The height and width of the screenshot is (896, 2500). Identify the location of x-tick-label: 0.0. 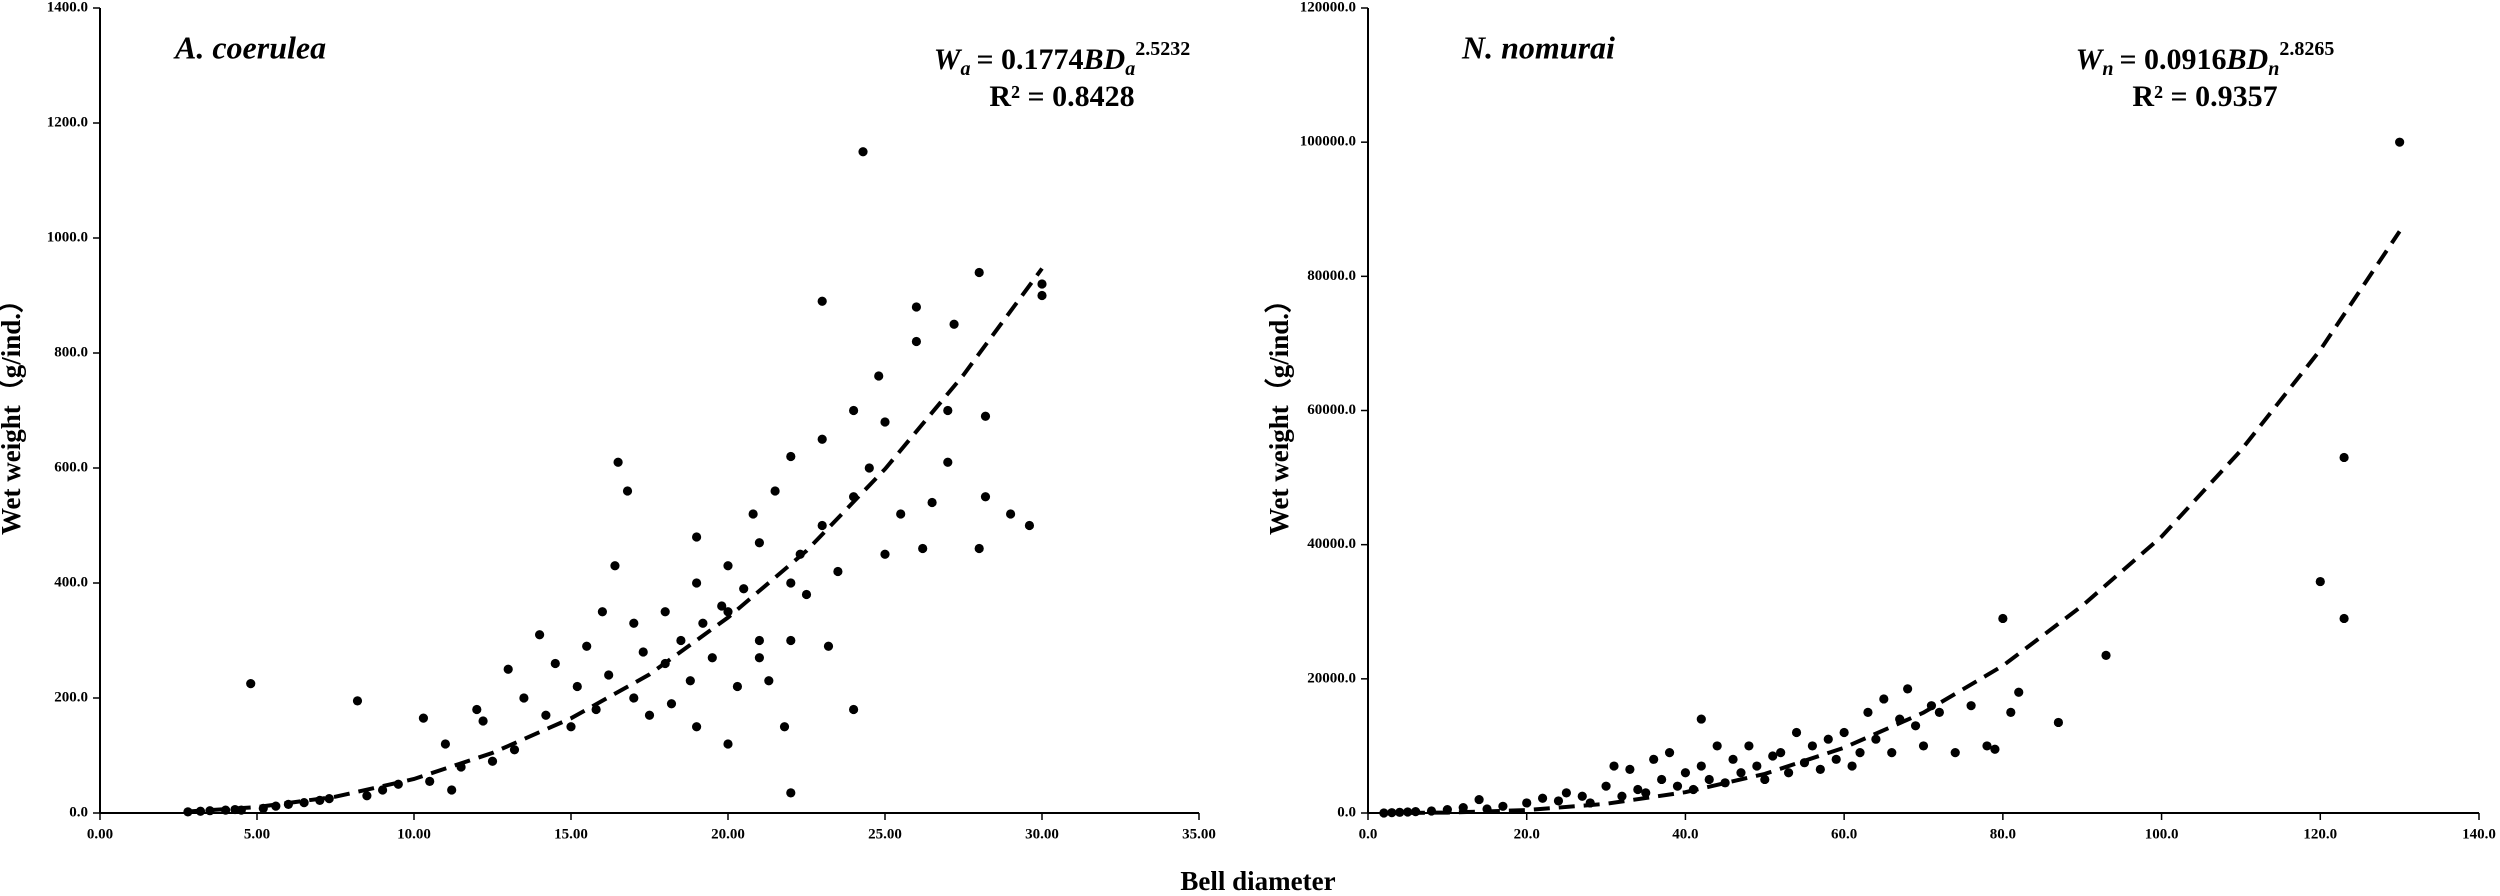
(1368, 834).